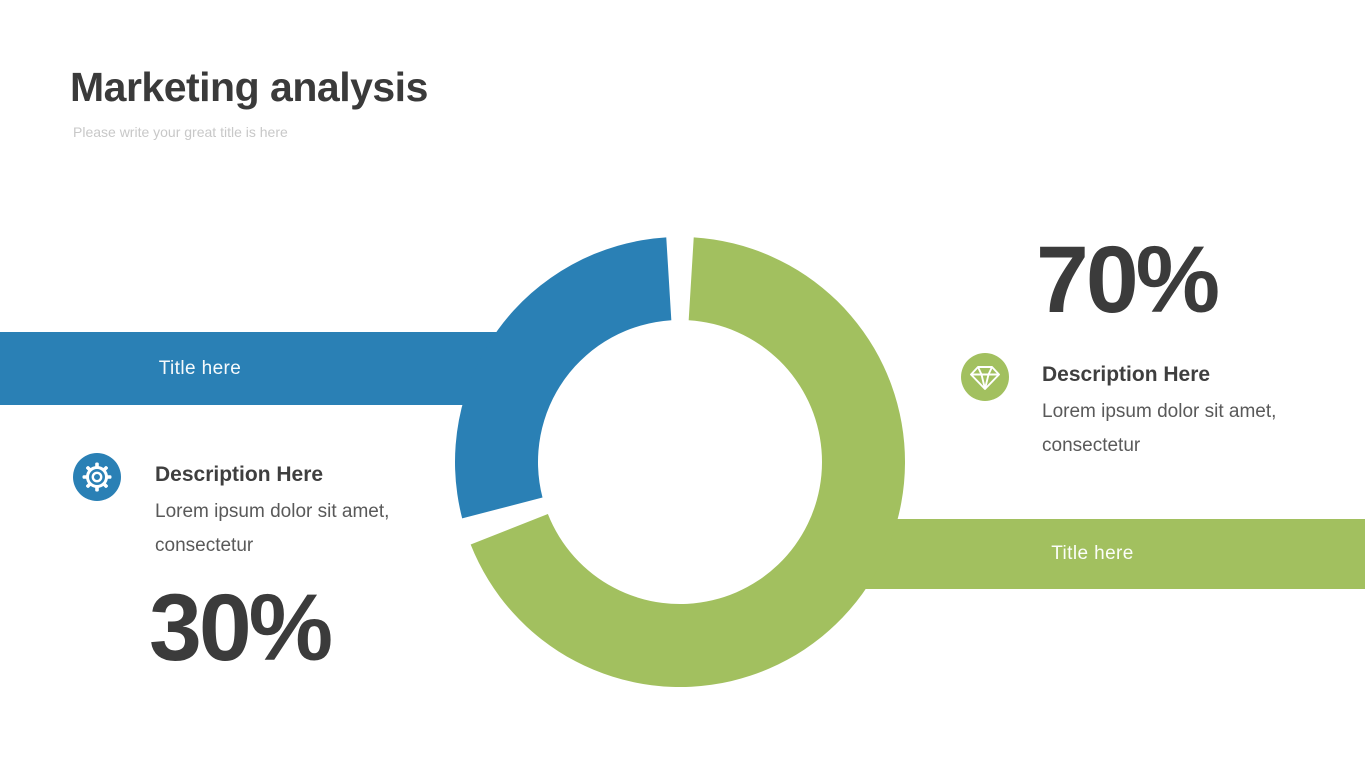 The width and height of the screenshot is (1365, 768). I want to click on left-description-title: Description Here, so click(239, 474).